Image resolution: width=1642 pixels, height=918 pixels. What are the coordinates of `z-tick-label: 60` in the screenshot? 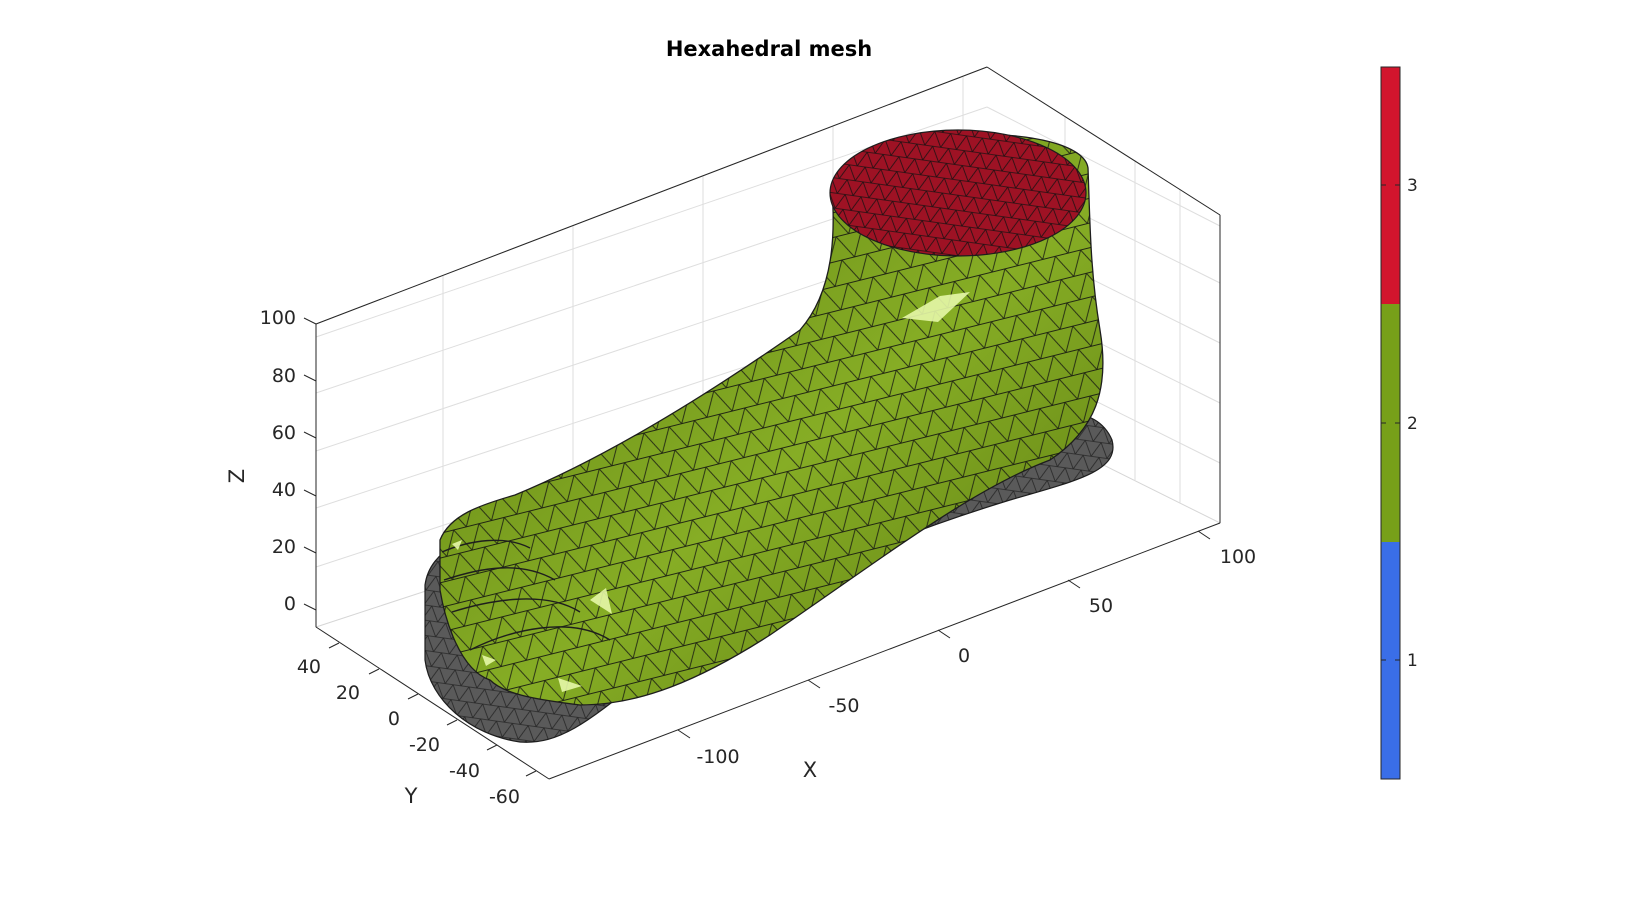 It's located at (284, 433).